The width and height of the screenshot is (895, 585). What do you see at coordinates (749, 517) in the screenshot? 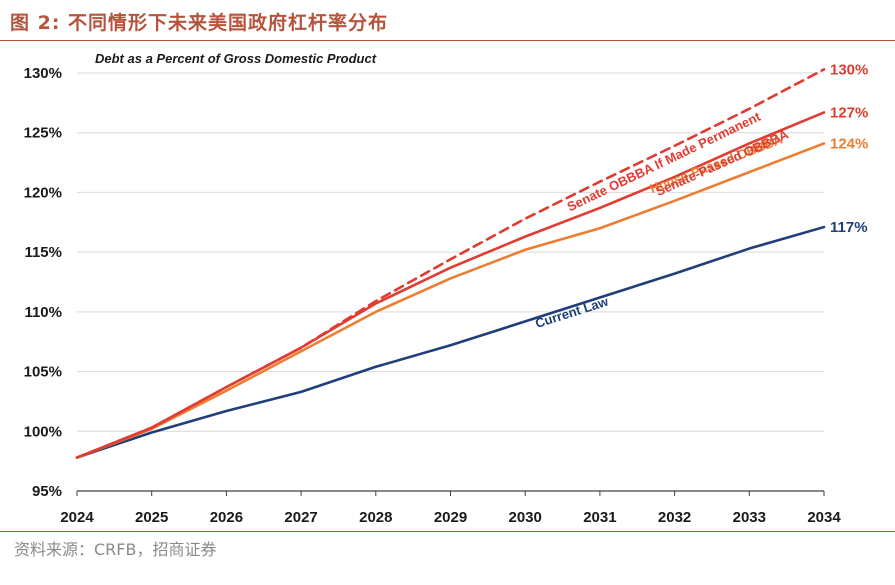
I see `x-tick-label: 2033` at bounding box center [749, 517].